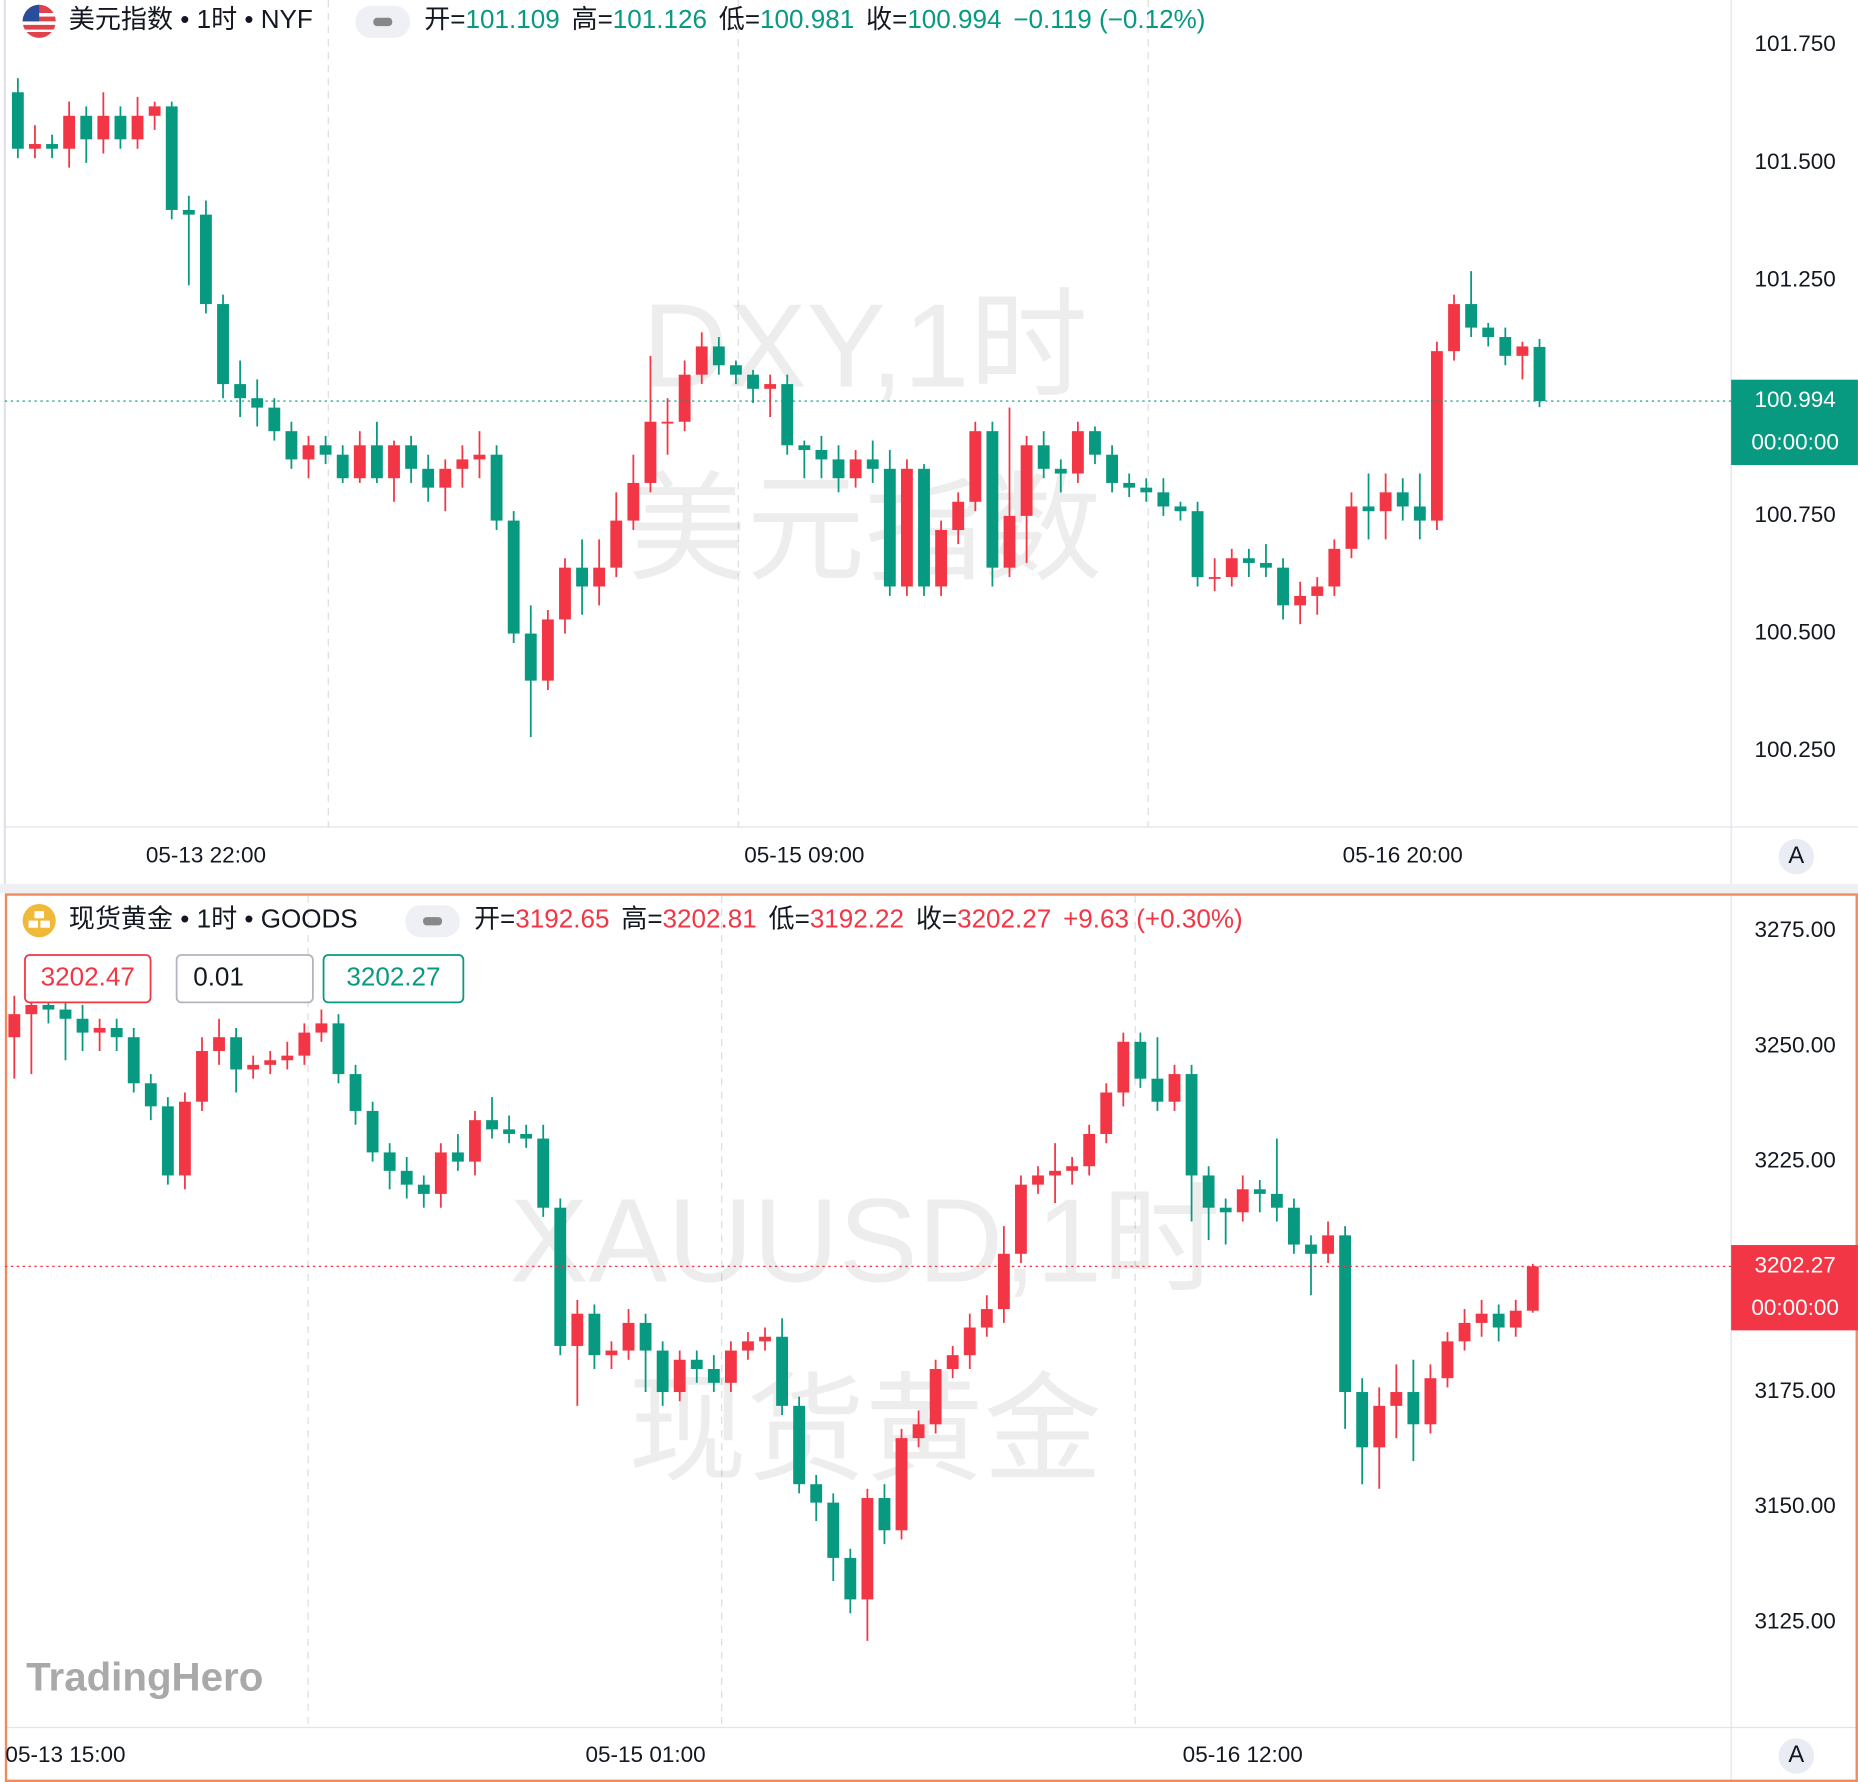 The width and height of the screenshot is (1858, 1782). Describe the element at coordinates (929, 888) in the screenshot. I see `pane-separator` at that location.